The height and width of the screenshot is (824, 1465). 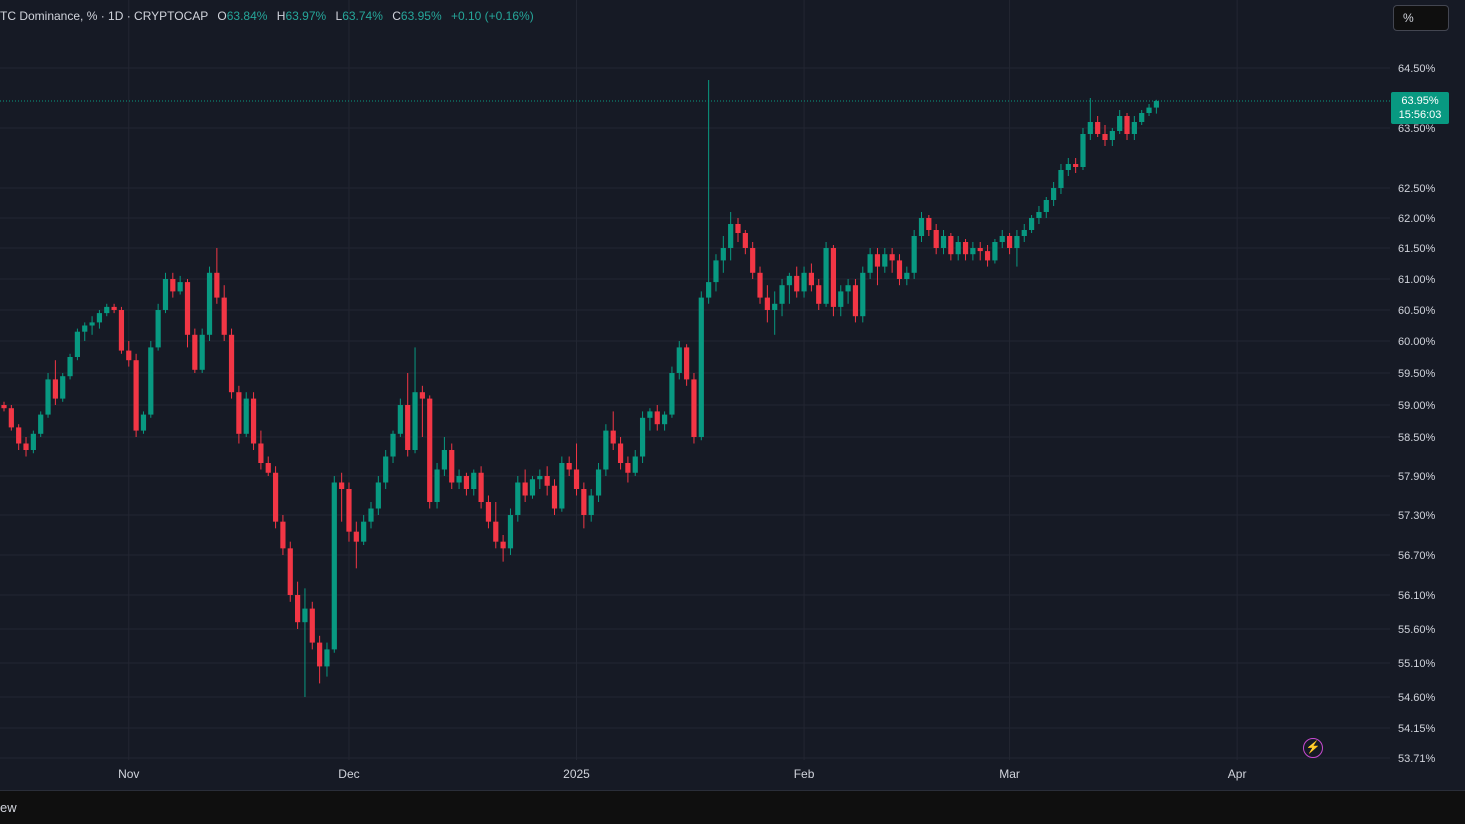 I want to click on x-tick-label: Mar, so click(x=1009, y=774).